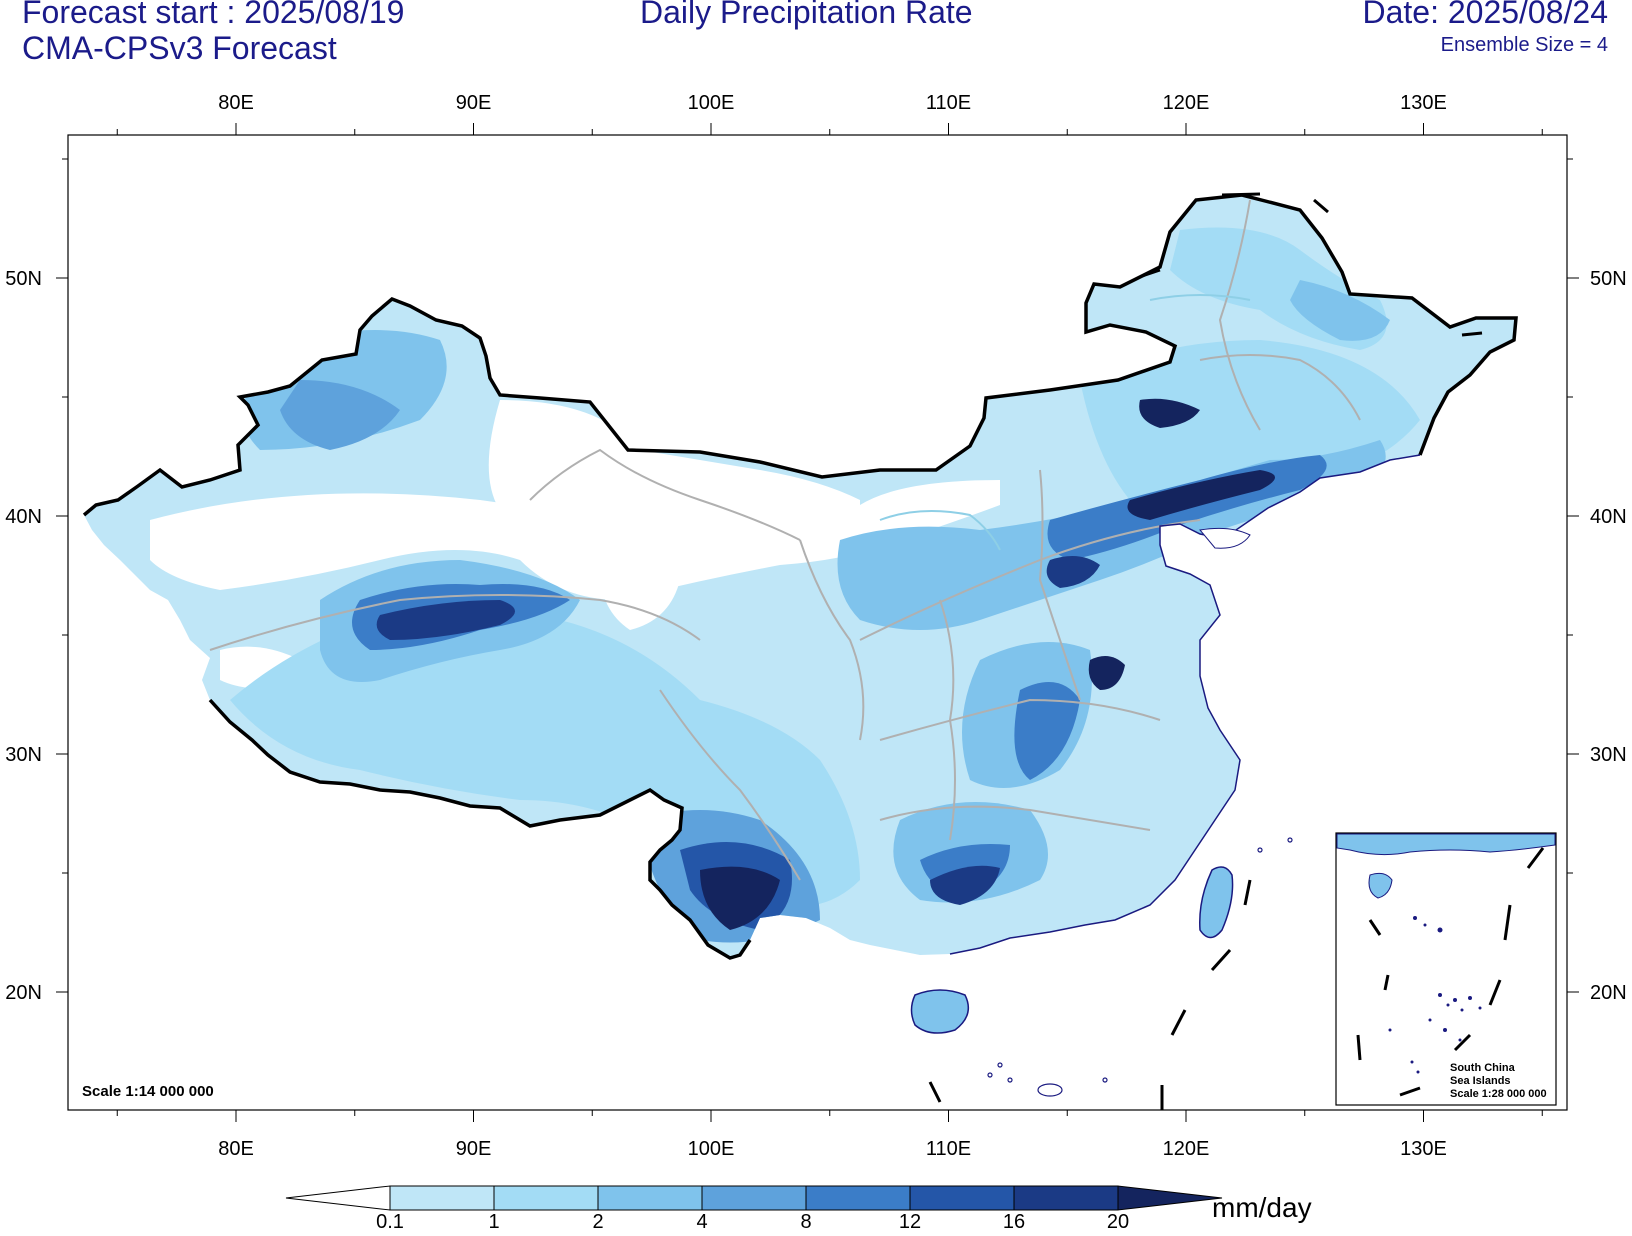 The height and width of the screenshot is (1236, 1632). I want to click on lat-label-left: 30N, so click(23, 755).